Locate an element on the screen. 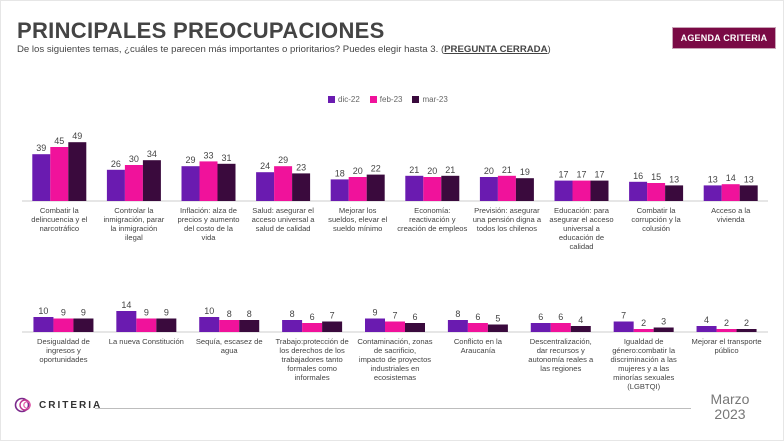 The image size is (784, 441). bar-row2-5-dic is located at coordinates (457, 326).